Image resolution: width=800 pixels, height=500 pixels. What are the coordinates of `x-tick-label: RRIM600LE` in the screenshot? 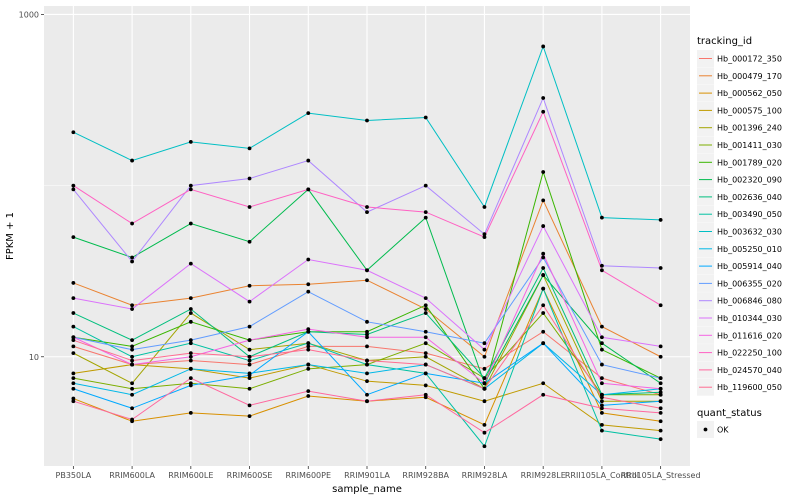 It's located at (190, 475).